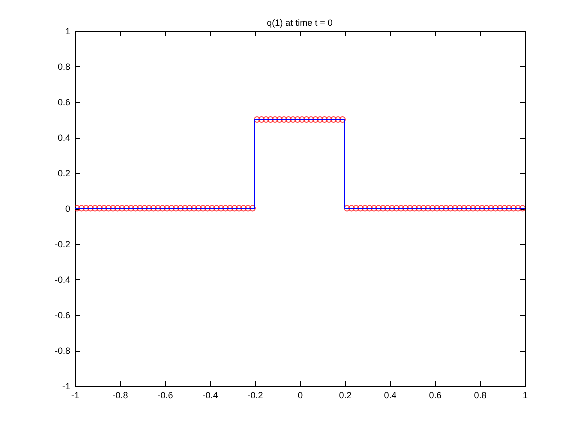 The width and height of the screenshot is (576, 432). I want to click on y-tick-label: -0.8, so click(62, 351).